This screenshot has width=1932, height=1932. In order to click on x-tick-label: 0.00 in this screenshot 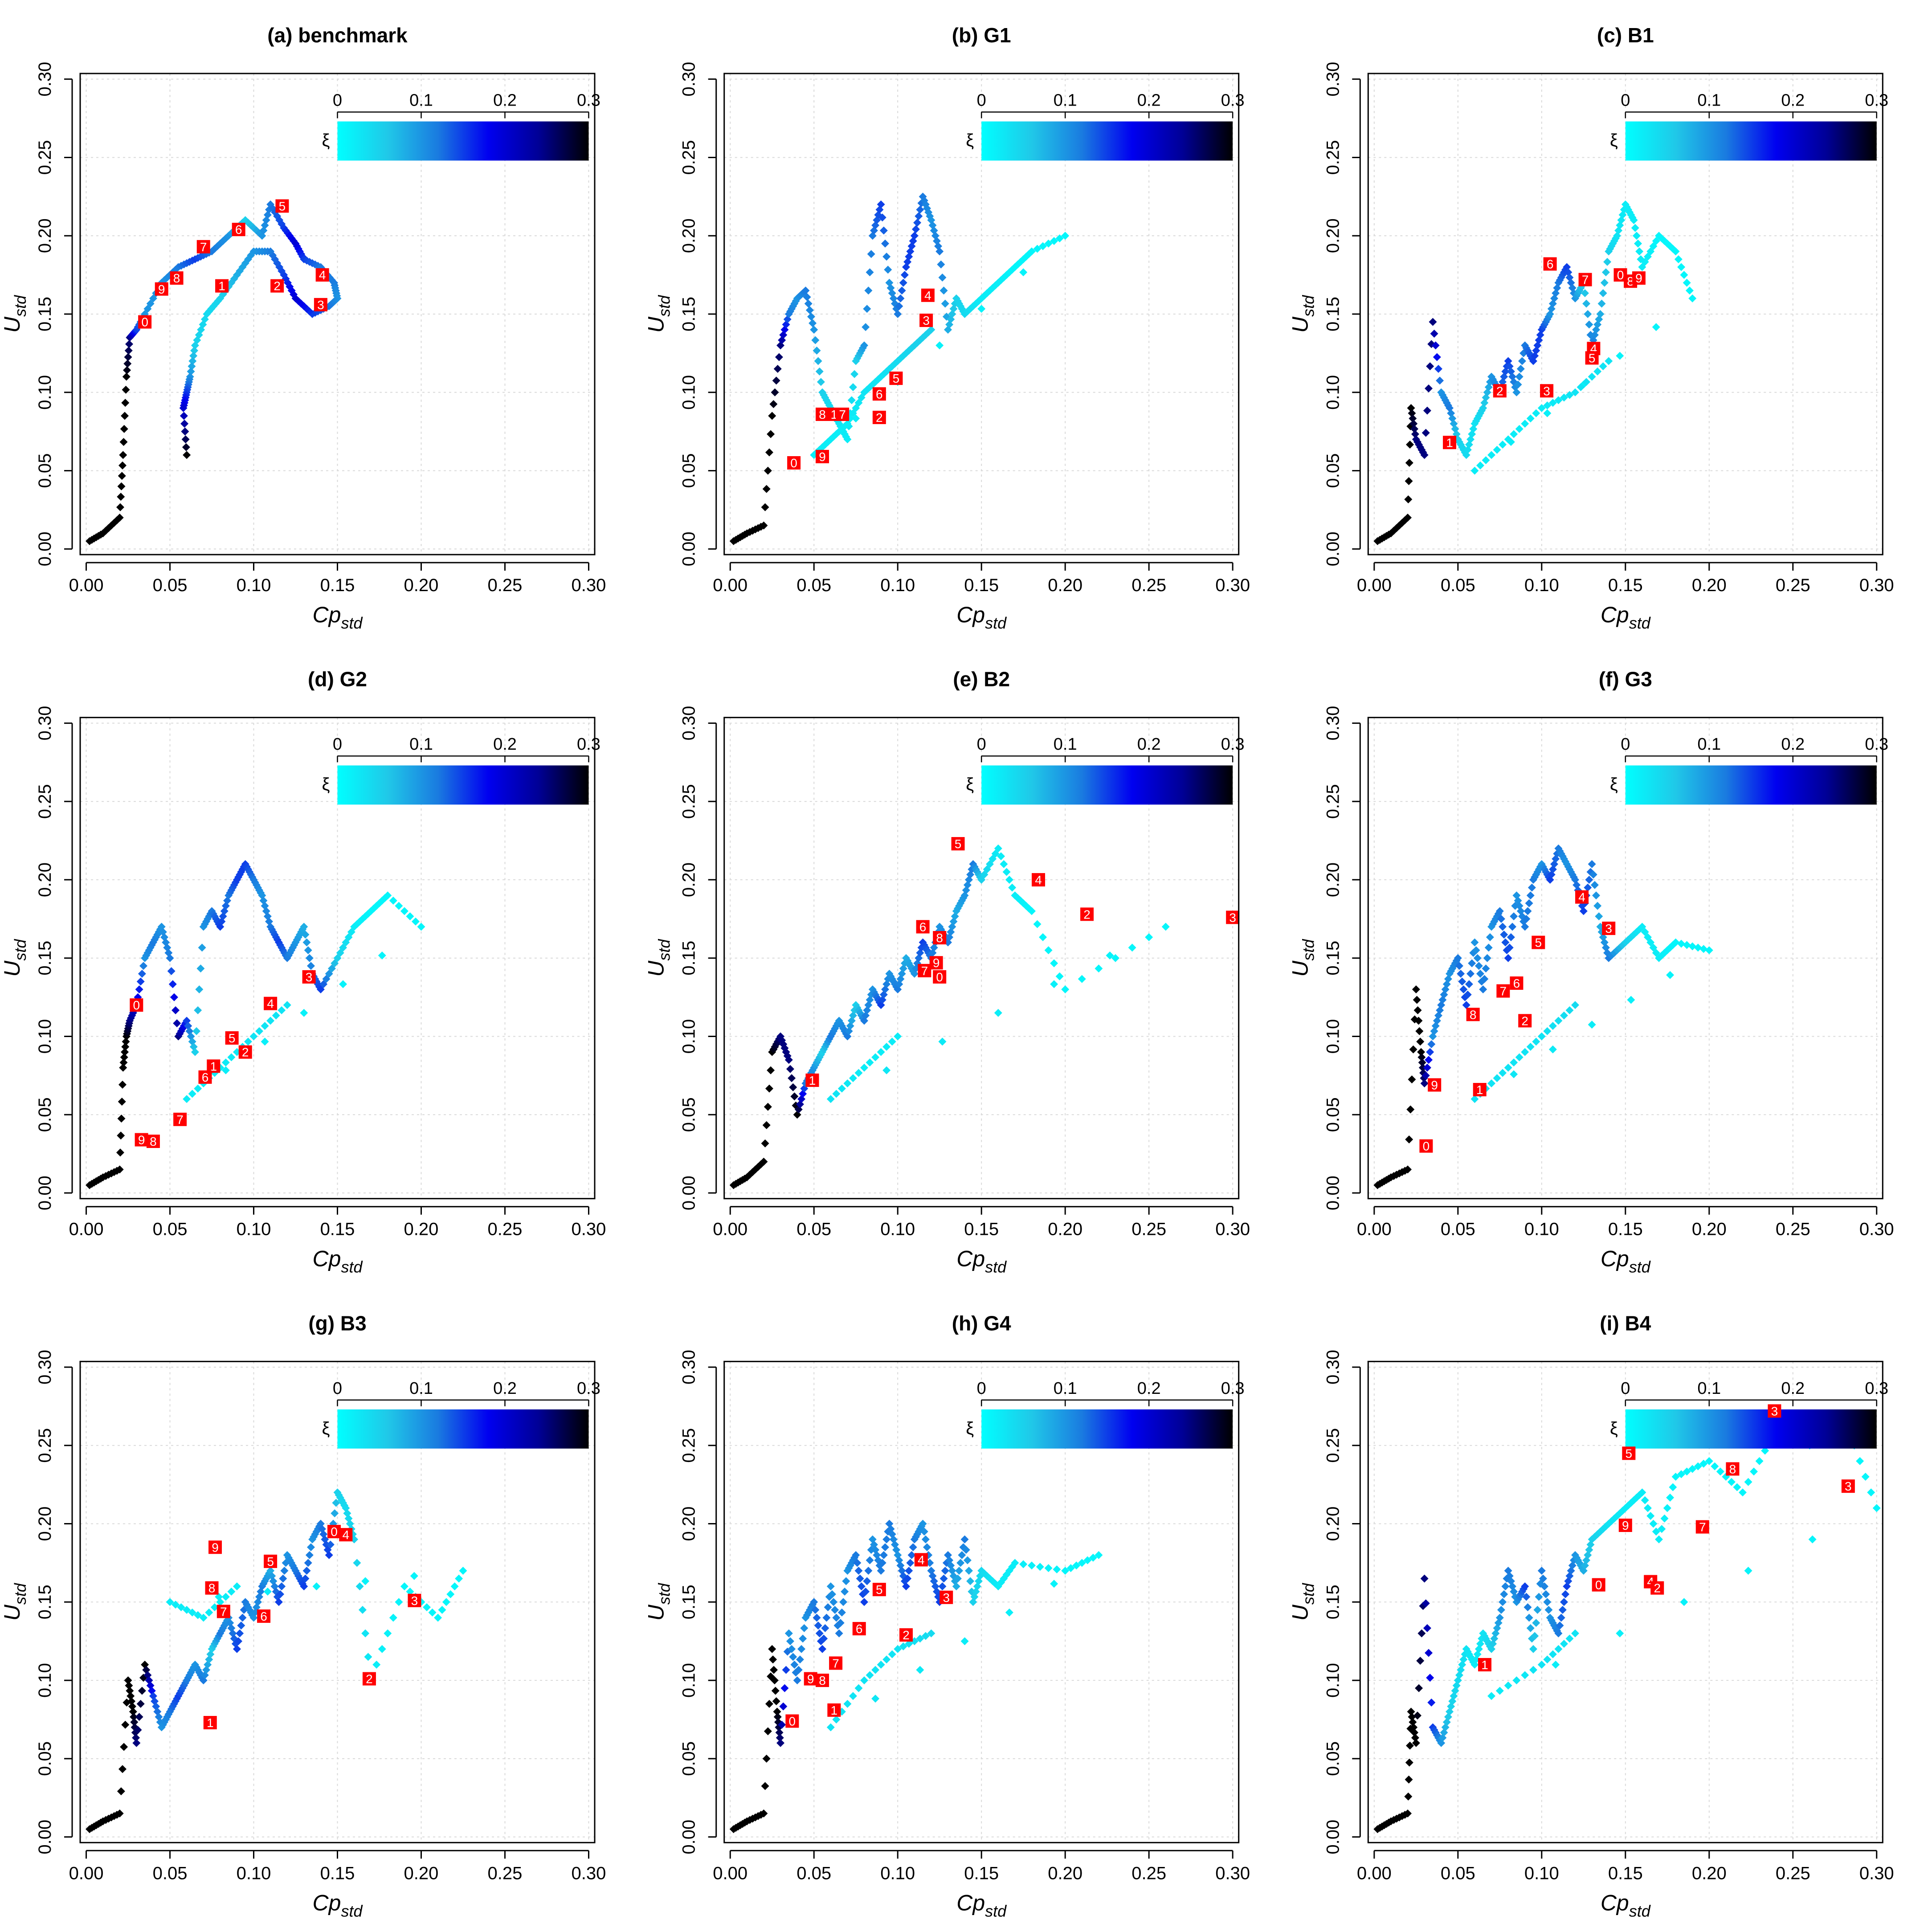, I will do `click(730, 1873)`.